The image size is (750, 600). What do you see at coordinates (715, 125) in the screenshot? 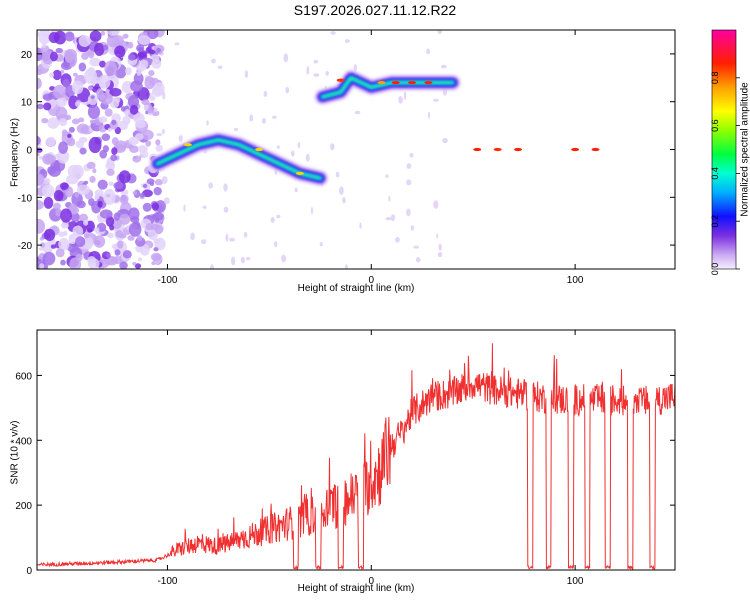
I see `colorbar-tick-label: 0.6` at bounding box center [715, 125].